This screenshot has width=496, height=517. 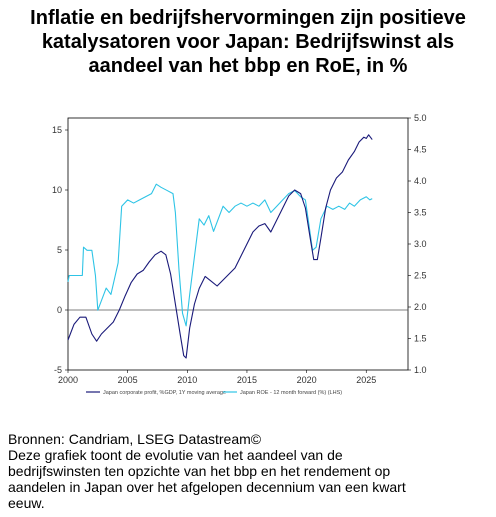 I want to click on y-right-tick-label: 4.5, so click(x=420, y=150).